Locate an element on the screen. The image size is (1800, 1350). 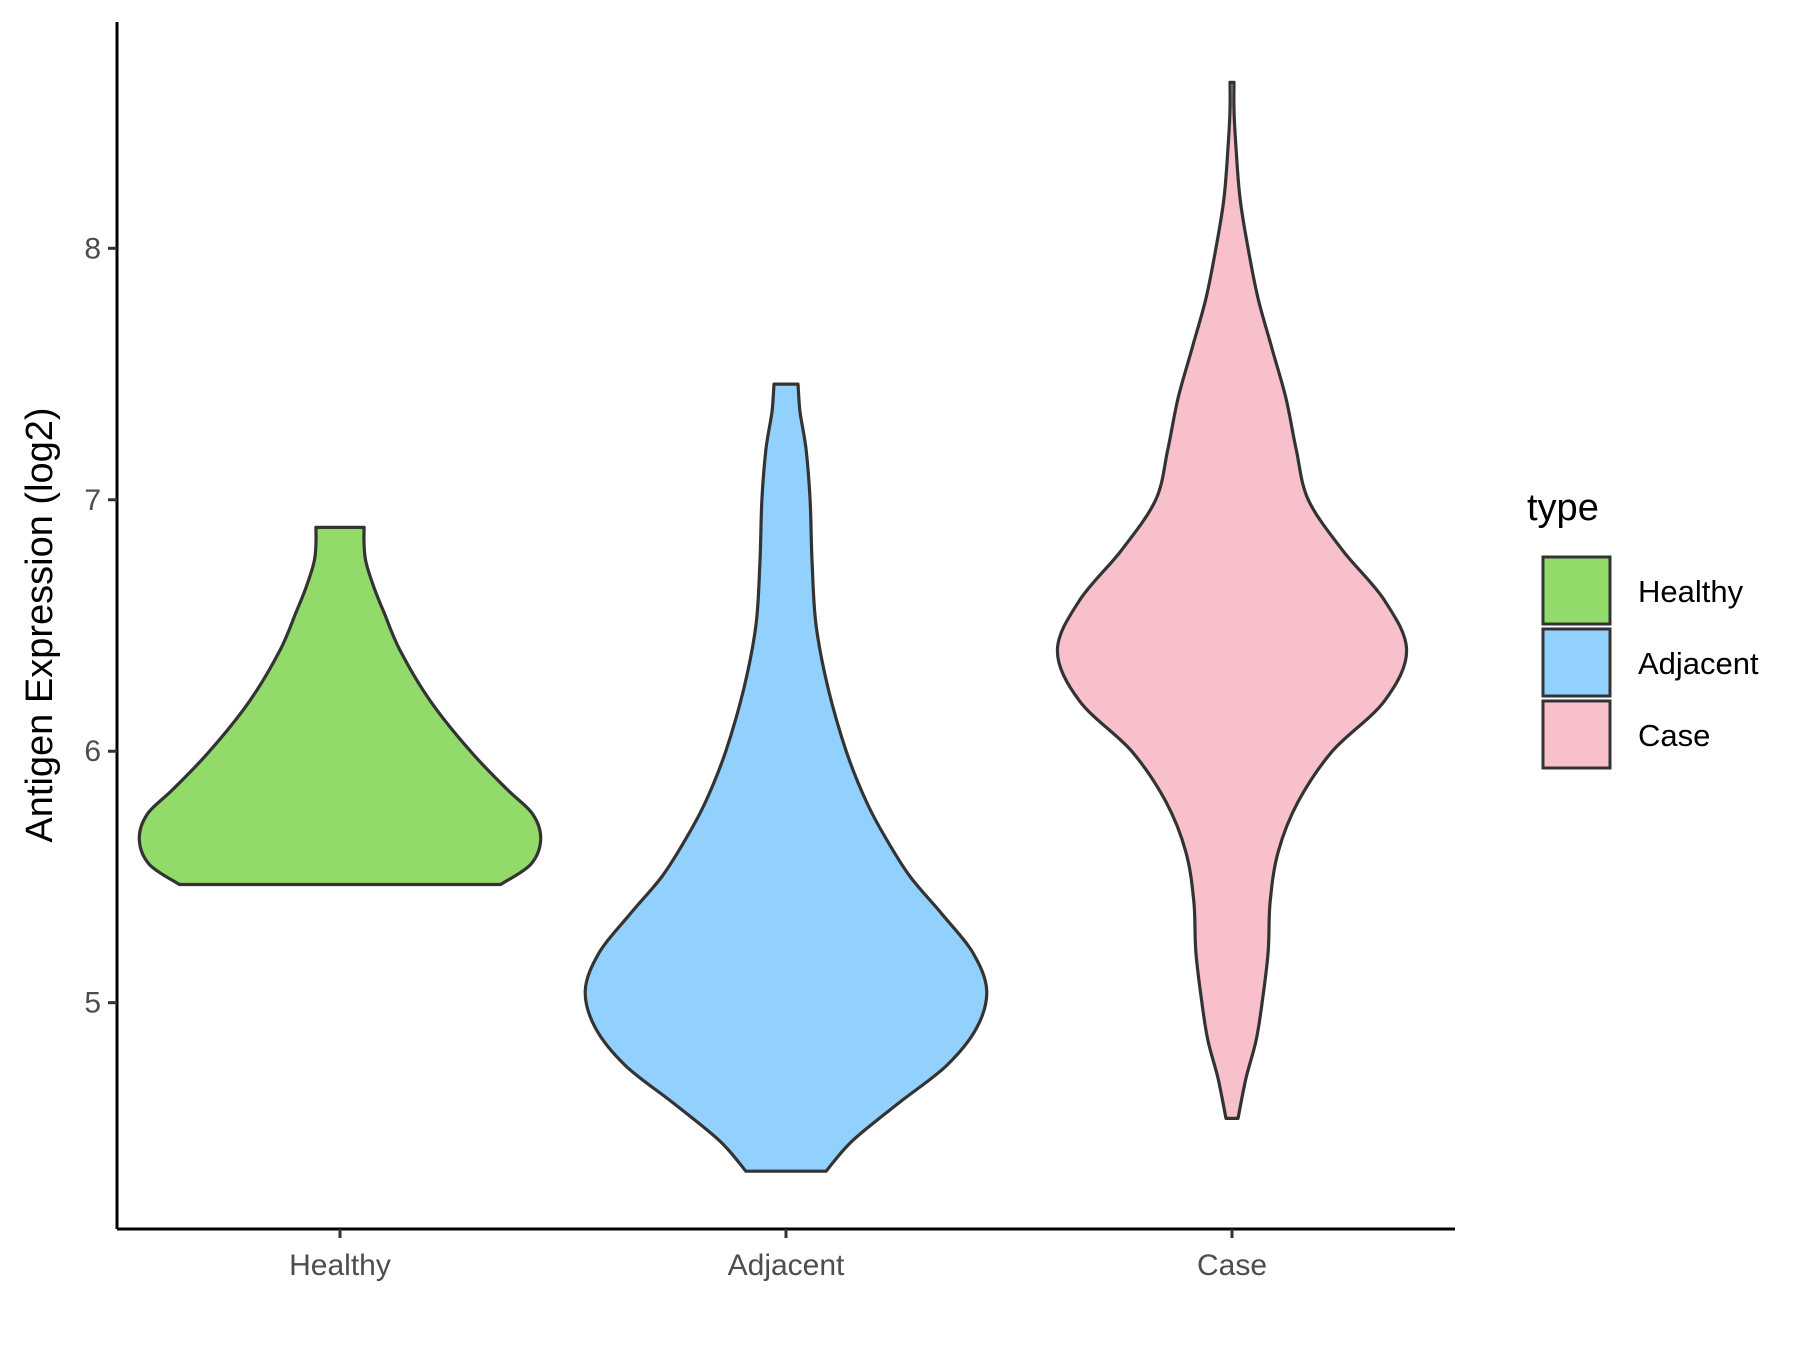
legend-label-healthy: Healthy is located at coordinates (1691, 591).